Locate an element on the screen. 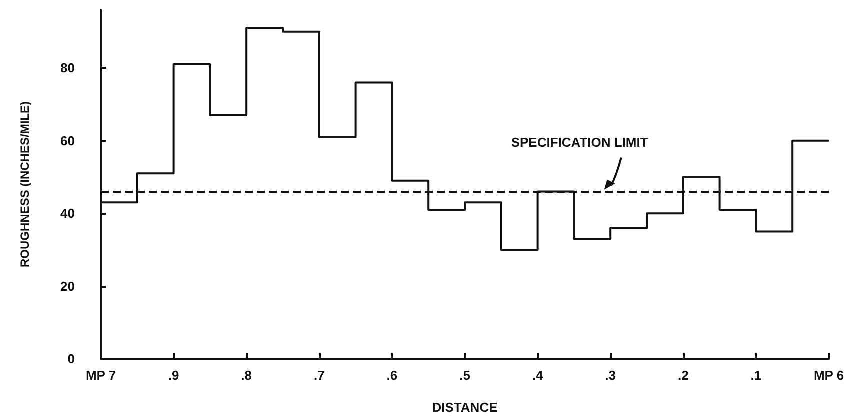 The height and width of the screenshot is (419, 864). x-tick-label: .3 is located at coordinates (610, 375).